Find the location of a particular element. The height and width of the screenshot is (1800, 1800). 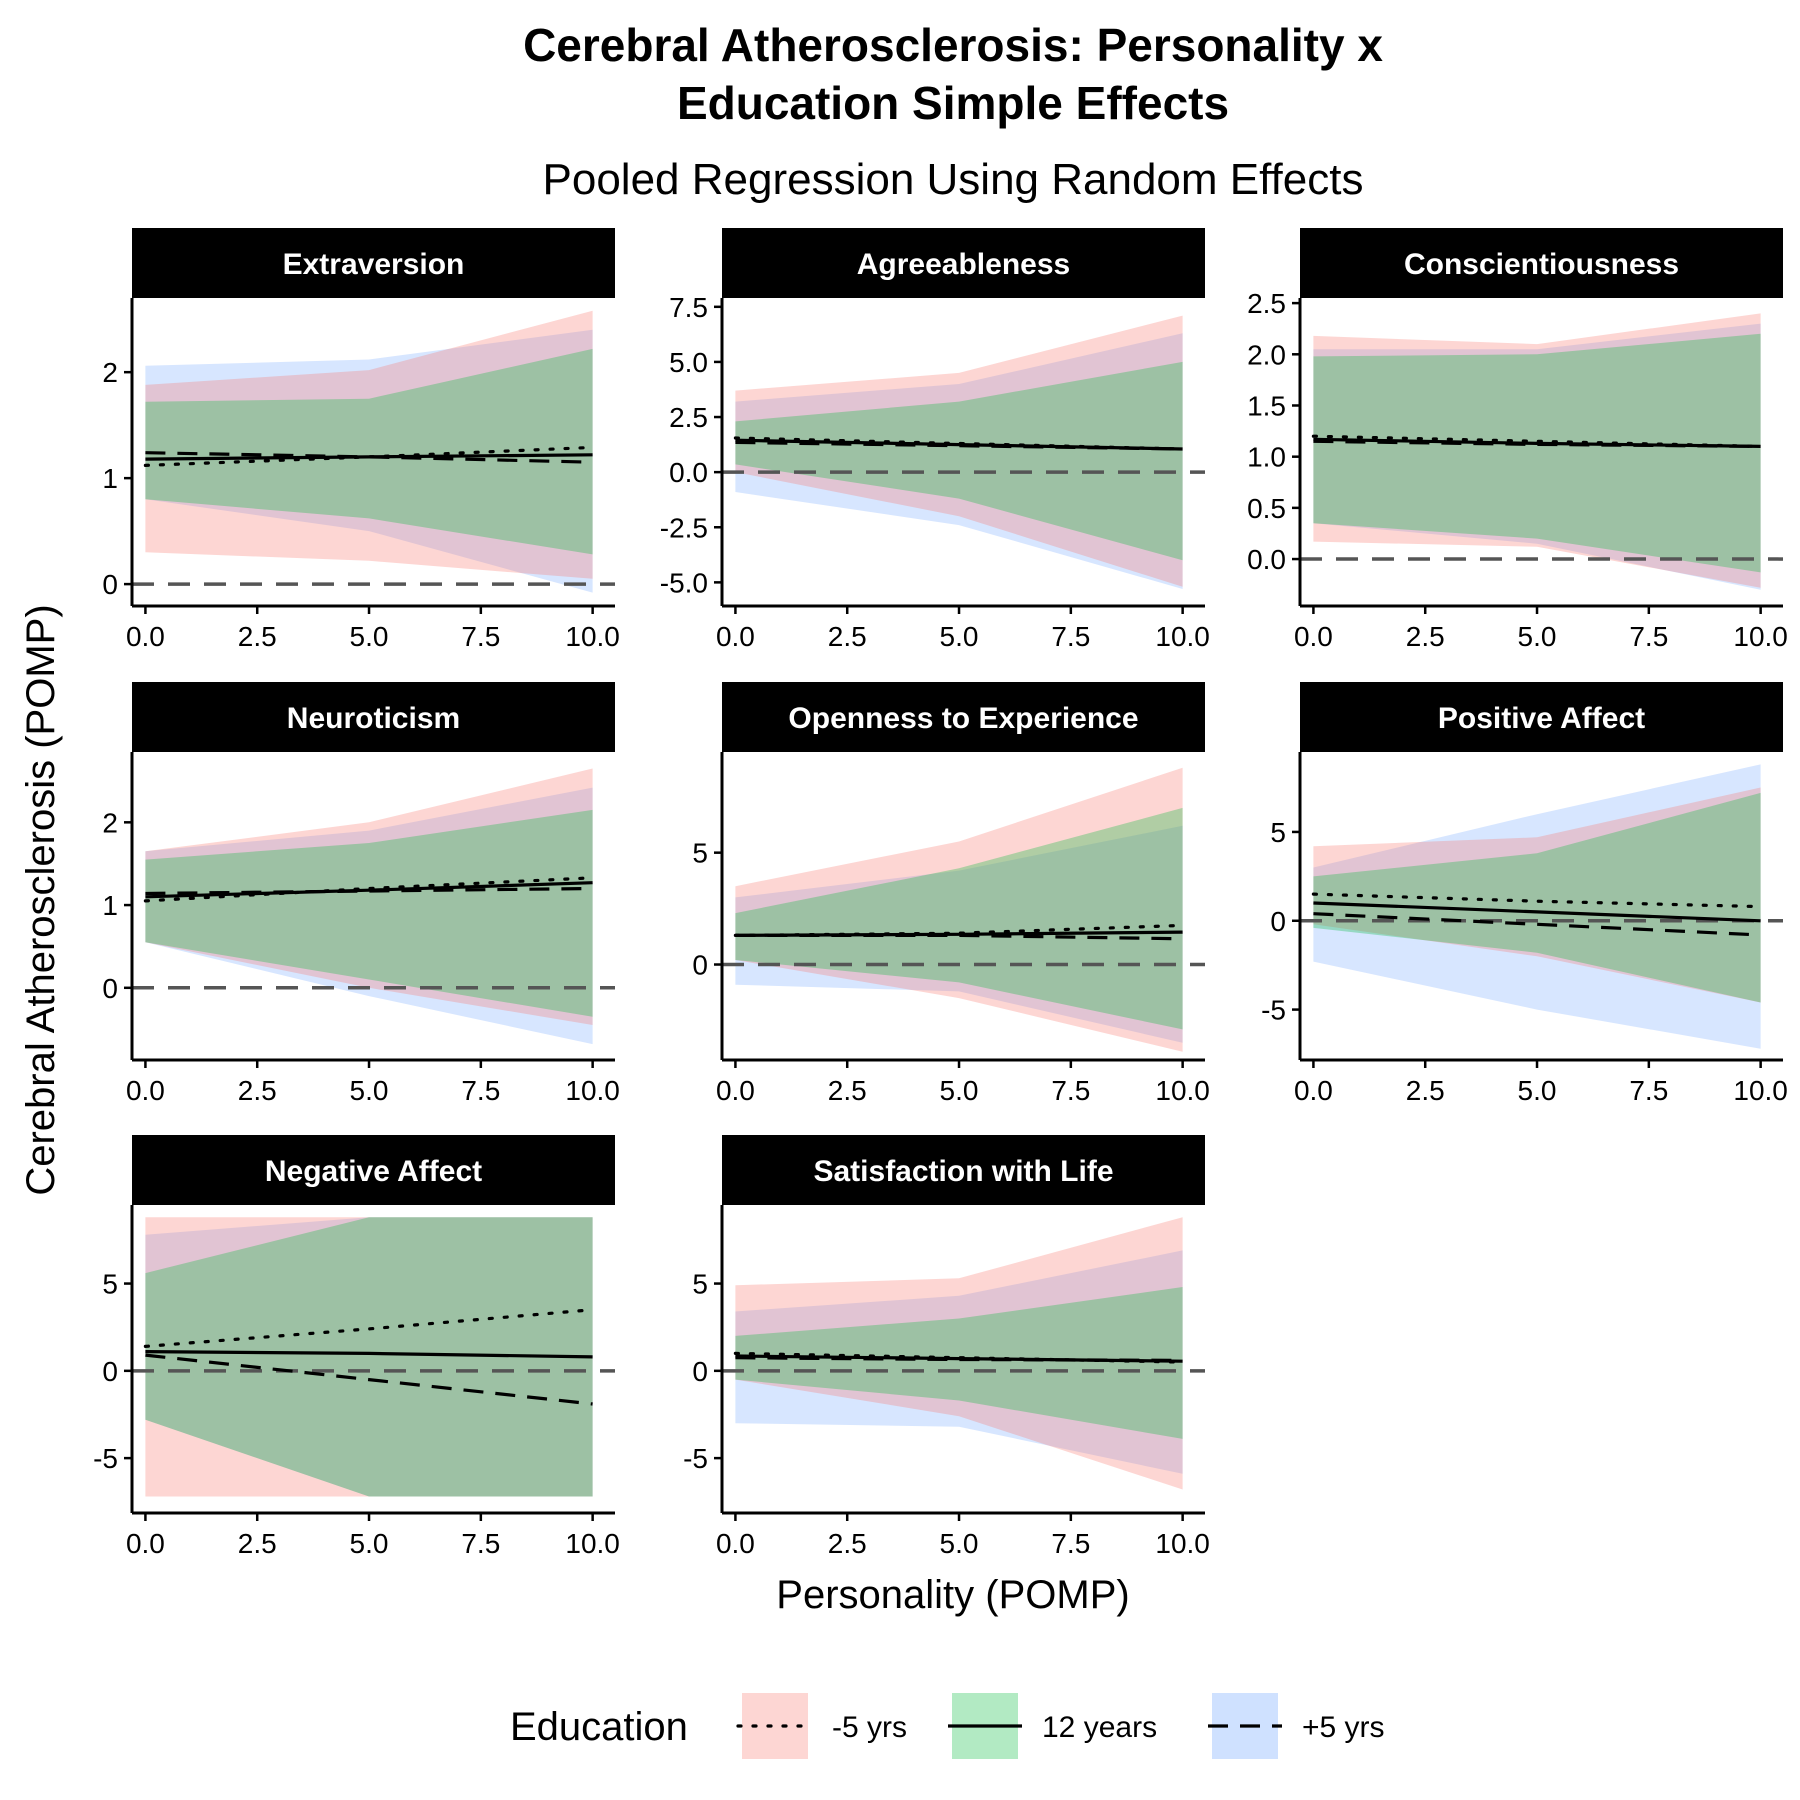

ribbon-positive-affect-5-yrs is located at coordinates (1537, 906).